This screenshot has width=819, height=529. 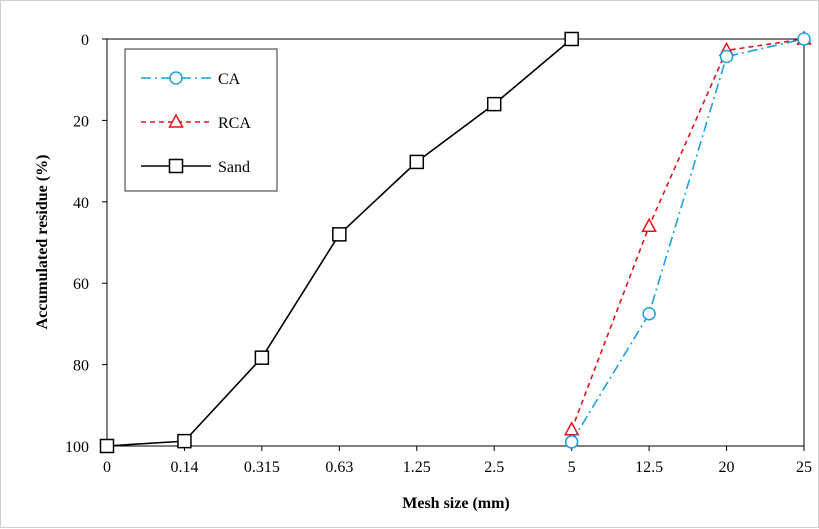 I want to click on legend: CA RCA Sand, so click(x=201, y=120).